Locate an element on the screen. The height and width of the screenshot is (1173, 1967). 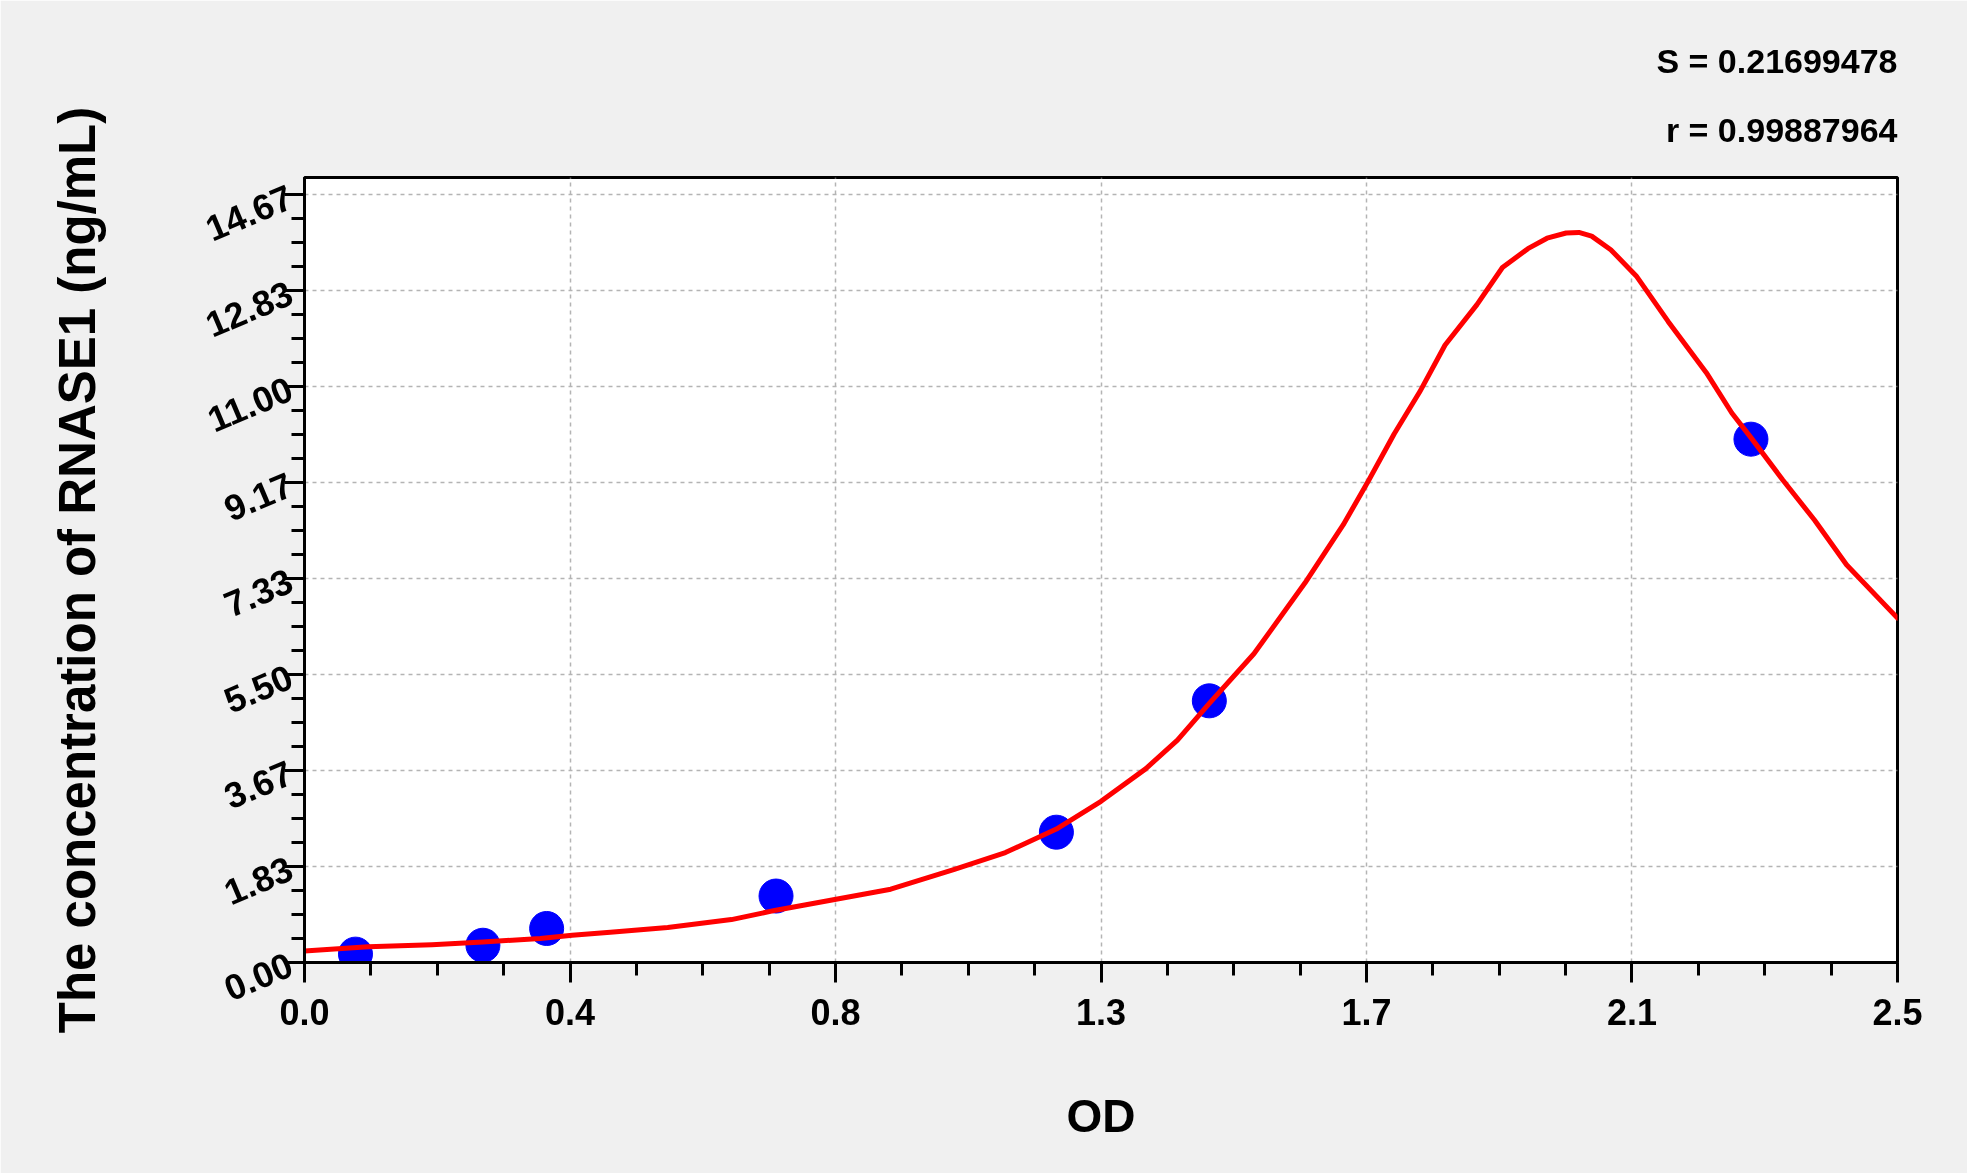
x-tick-label: 2.1 is located at coordinates (1631, 1012).